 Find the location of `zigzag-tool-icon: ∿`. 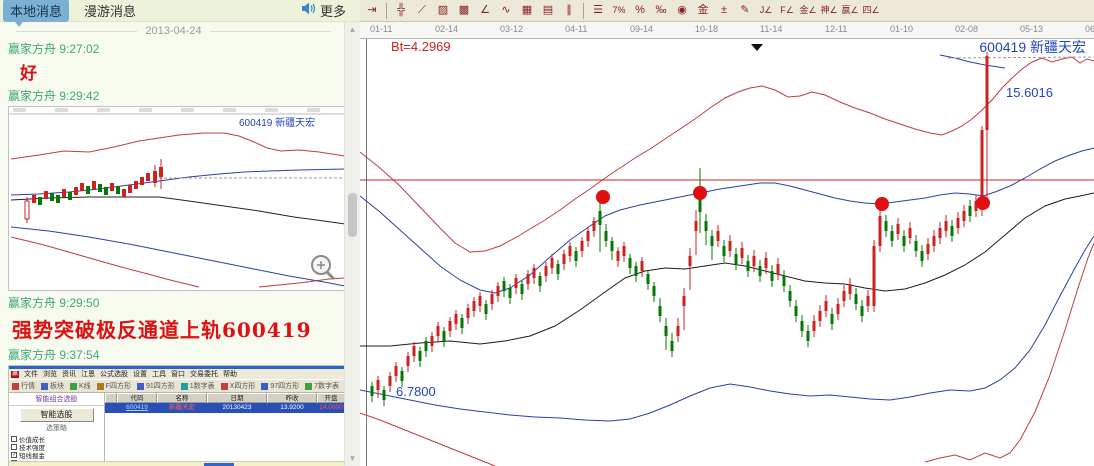

zigzag-tool-icon: ∿ is located at coordinates (506, 10).